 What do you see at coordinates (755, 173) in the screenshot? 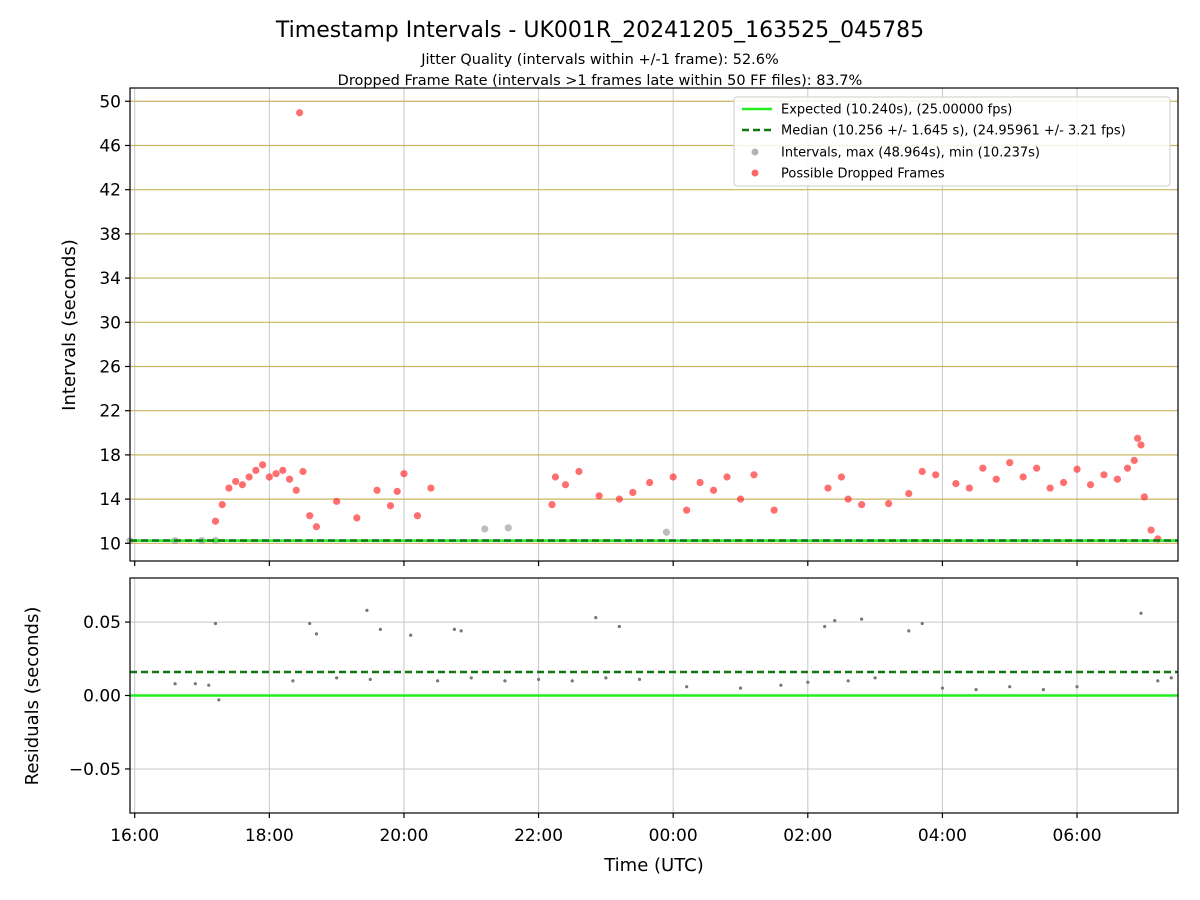
I see `legend-dropped-swatch` at bounding box center [755, 173].